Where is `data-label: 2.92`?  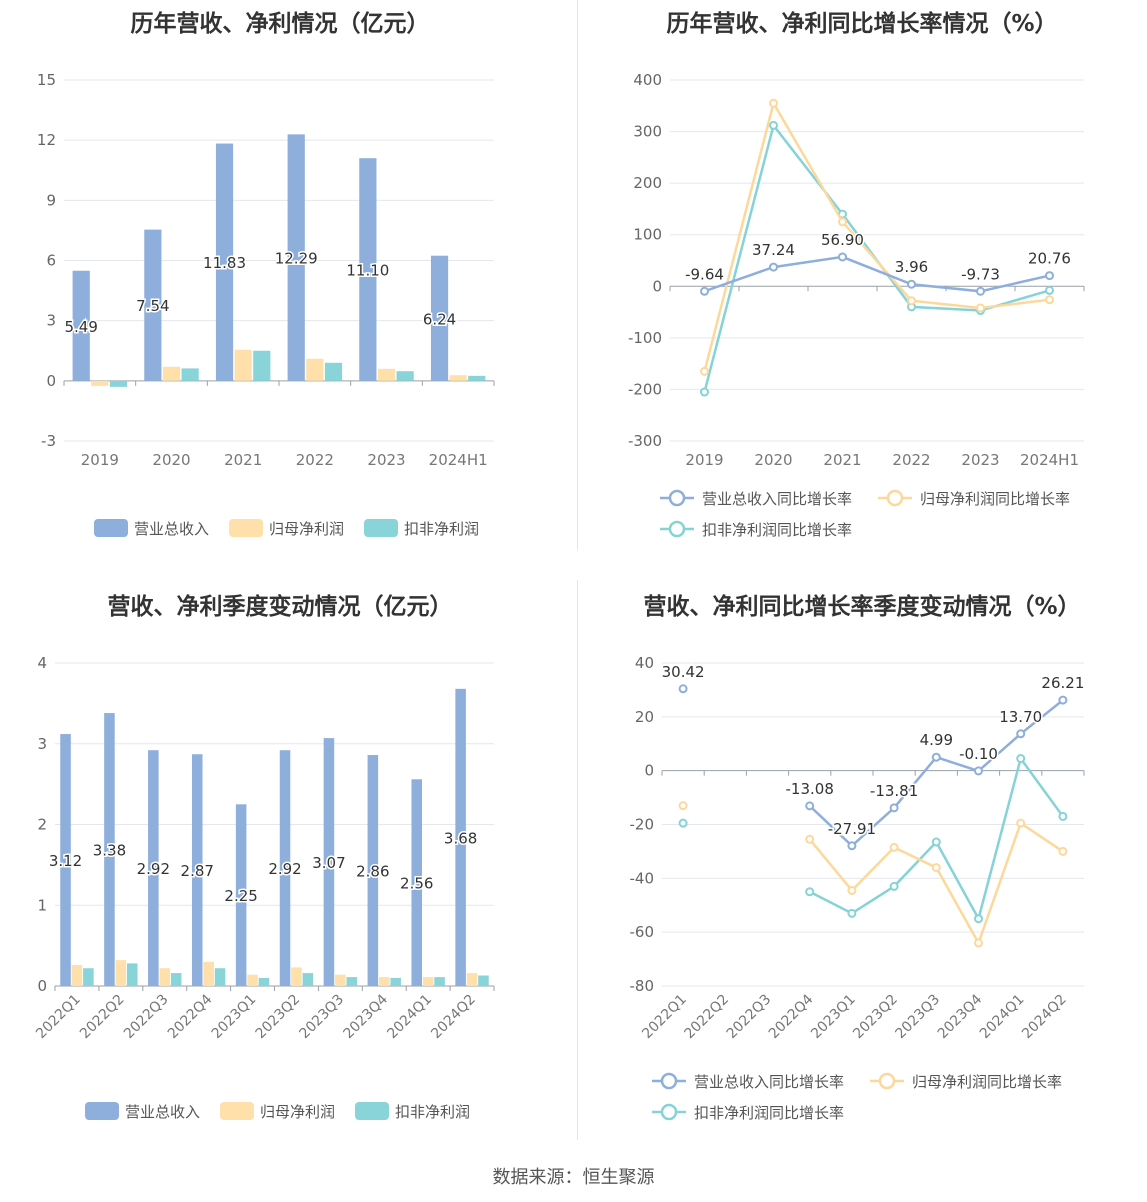 data-label: 2.92 is located at coordinates (284, 869).